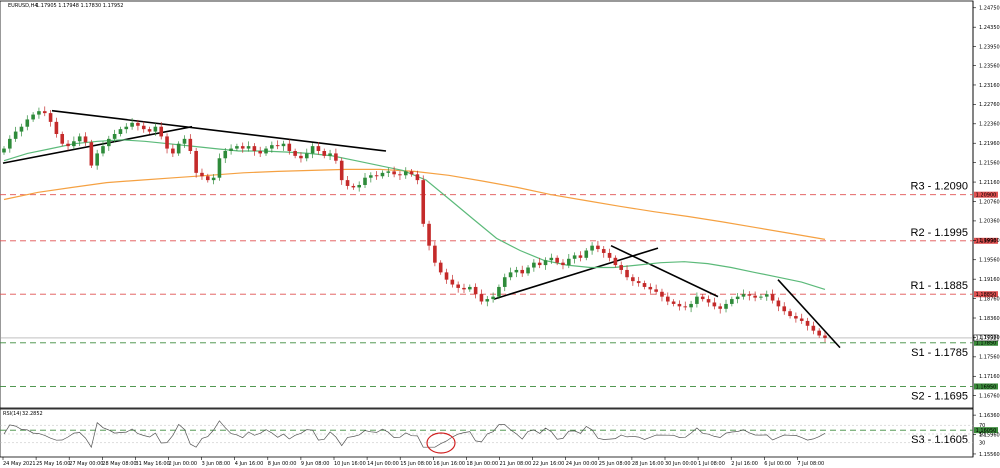 This screenshot has width=1000, height=468. I want to click on rsi-line, so click(414, 434).